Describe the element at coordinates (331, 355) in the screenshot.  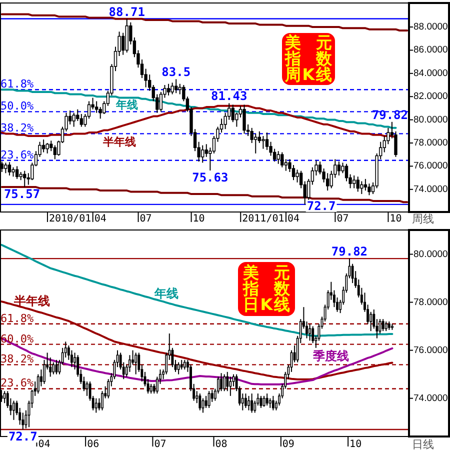
I see `series-label: 季度线` at that location.